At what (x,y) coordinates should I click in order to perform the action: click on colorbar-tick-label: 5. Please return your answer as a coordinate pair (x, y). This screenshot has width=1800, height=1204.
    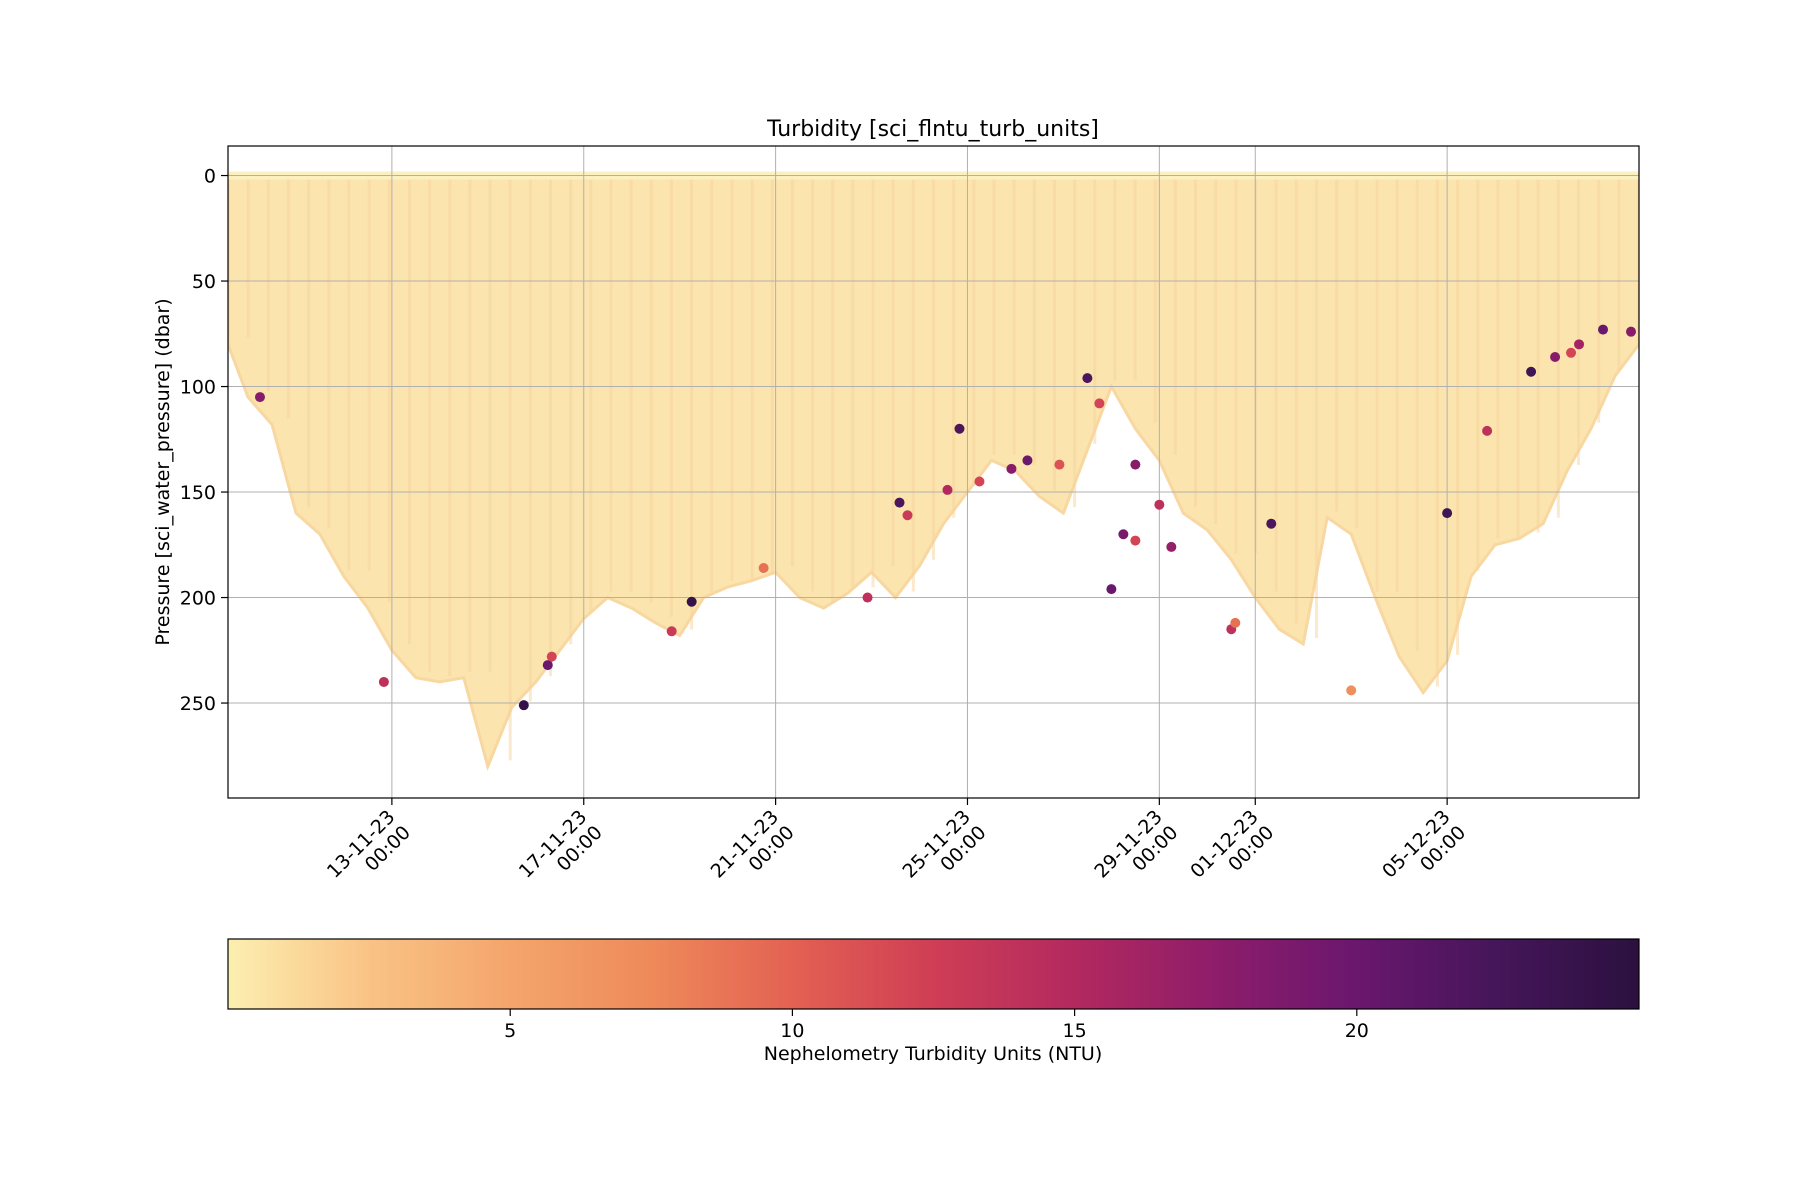
    Looking at the image, I should click on (510, 1031).